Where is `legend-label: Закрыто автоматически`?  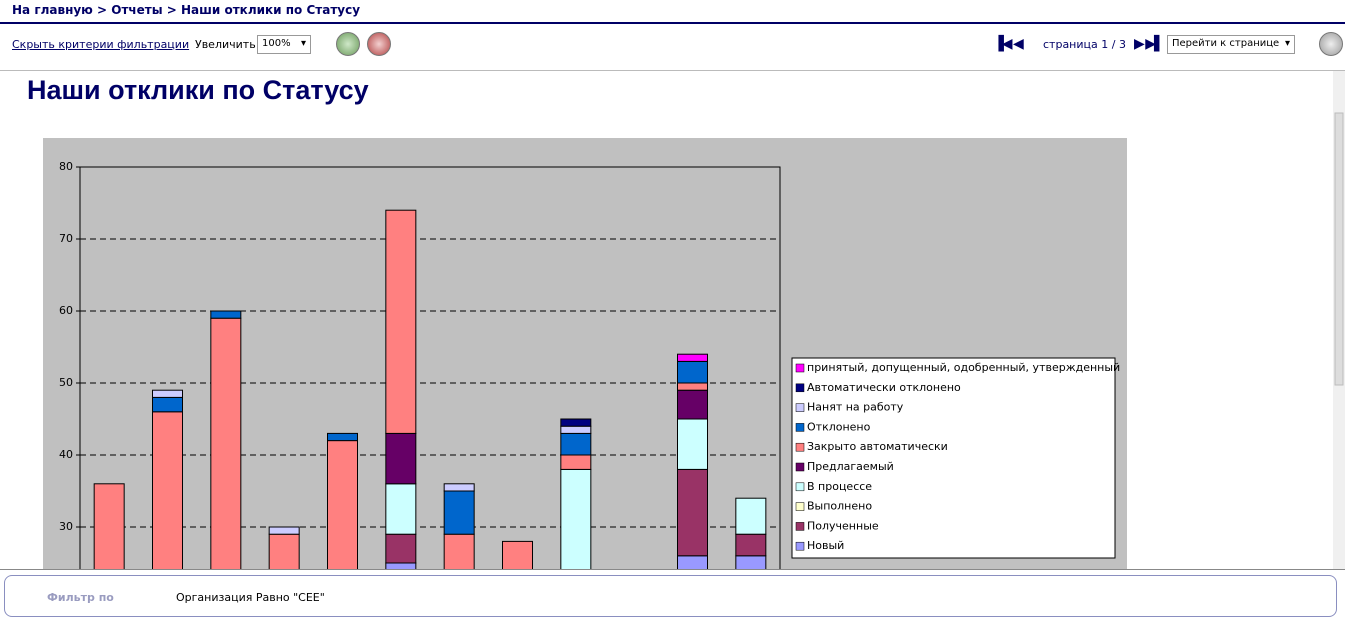
legend-label: Закрыто автоматически is located at coordinates (877, 446).